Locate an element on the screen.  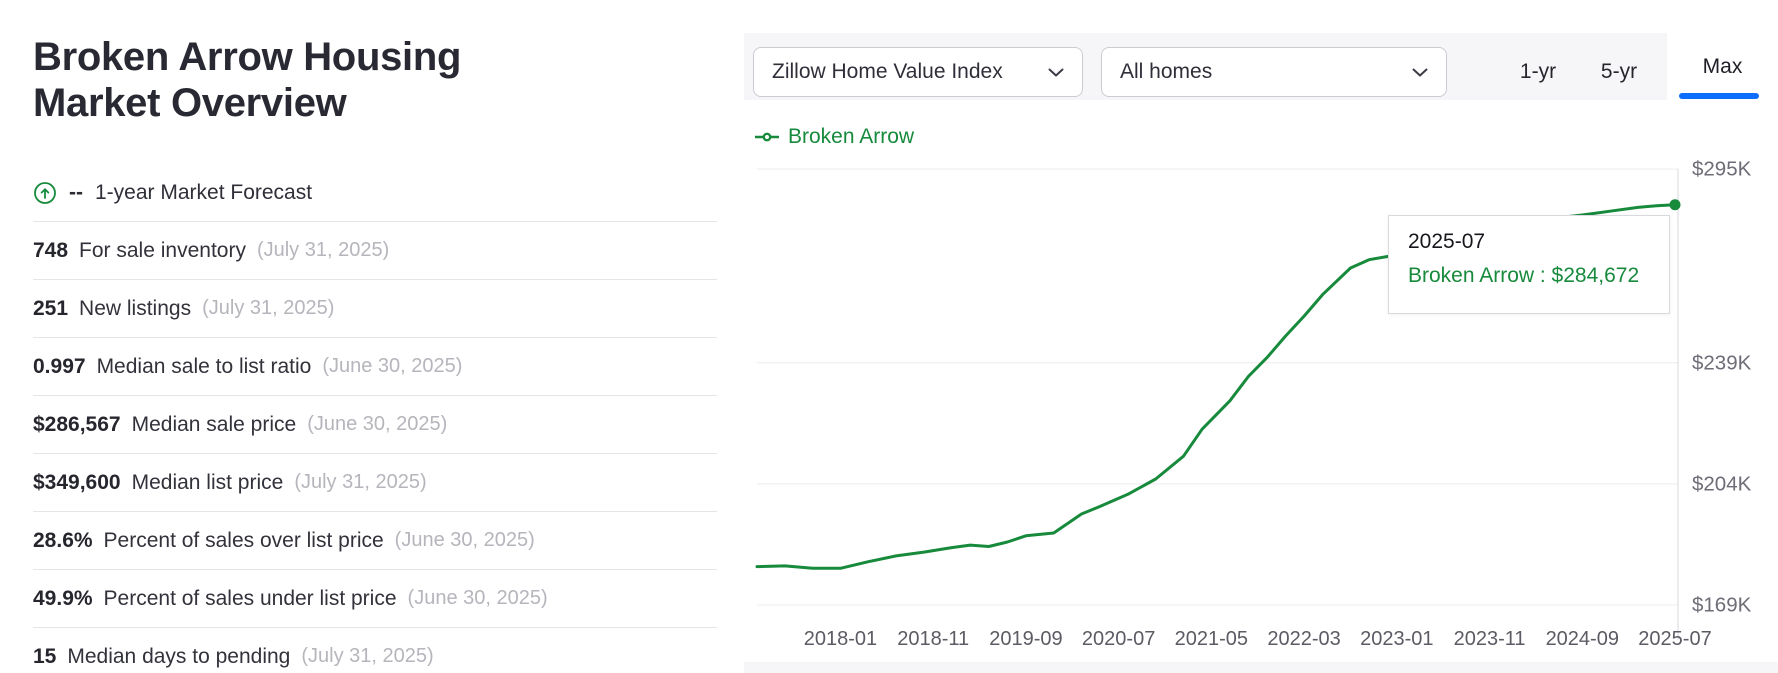
page-title: Broken Arrow Housing Market Overview is located at coordinates (320, 80).